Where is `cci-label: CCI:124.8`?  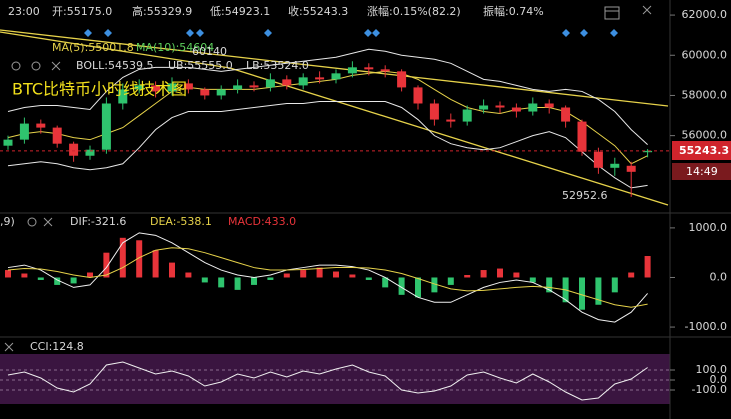
cci-label: CCI:124.8 is located at coordinates (57, 346).